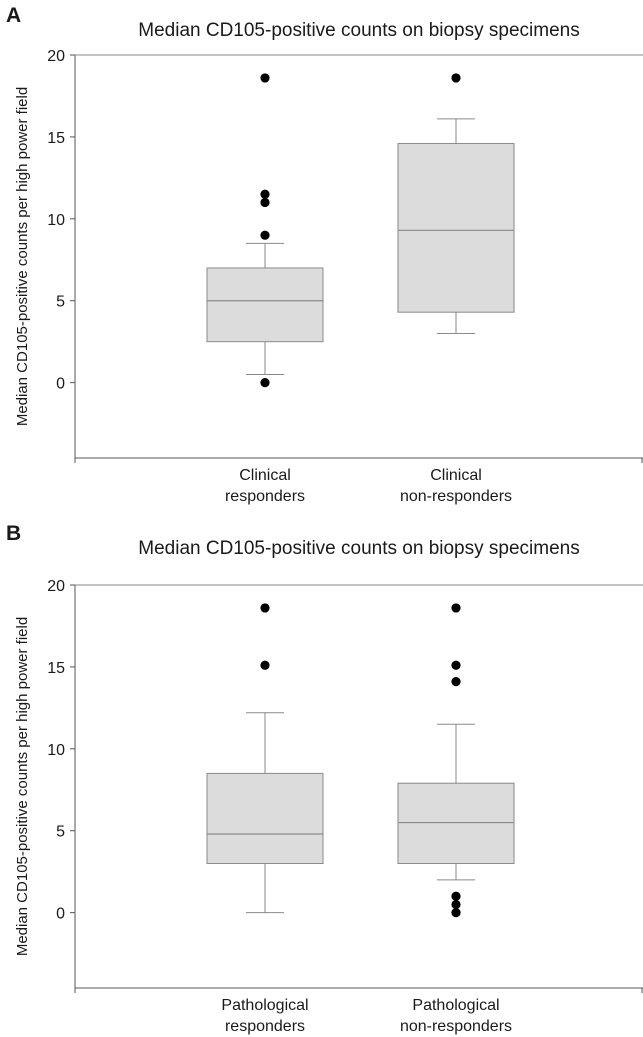  Describe the element at coordinates (14, 533) in the screenshot. I see `panel-label: B` at that location.